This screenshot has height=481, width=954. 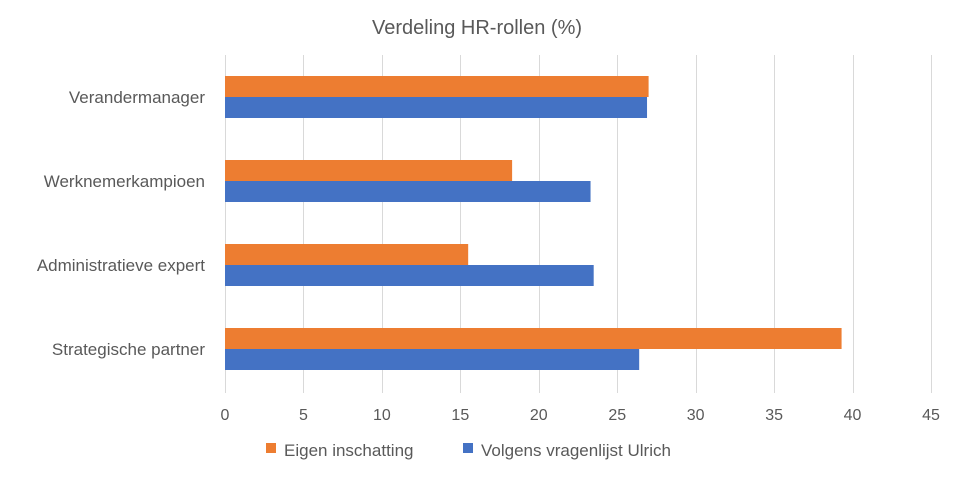 I want to click on legend-swatch-volgens-vragenlijst-ulrich, so click(x=468, y=448).